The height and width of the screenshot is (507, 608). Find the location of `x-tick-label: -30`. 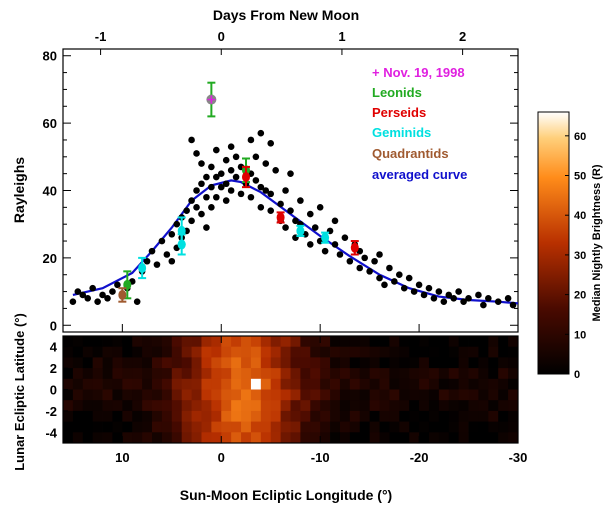

x-tick-label: -30 is located at coordinates (518, 457).